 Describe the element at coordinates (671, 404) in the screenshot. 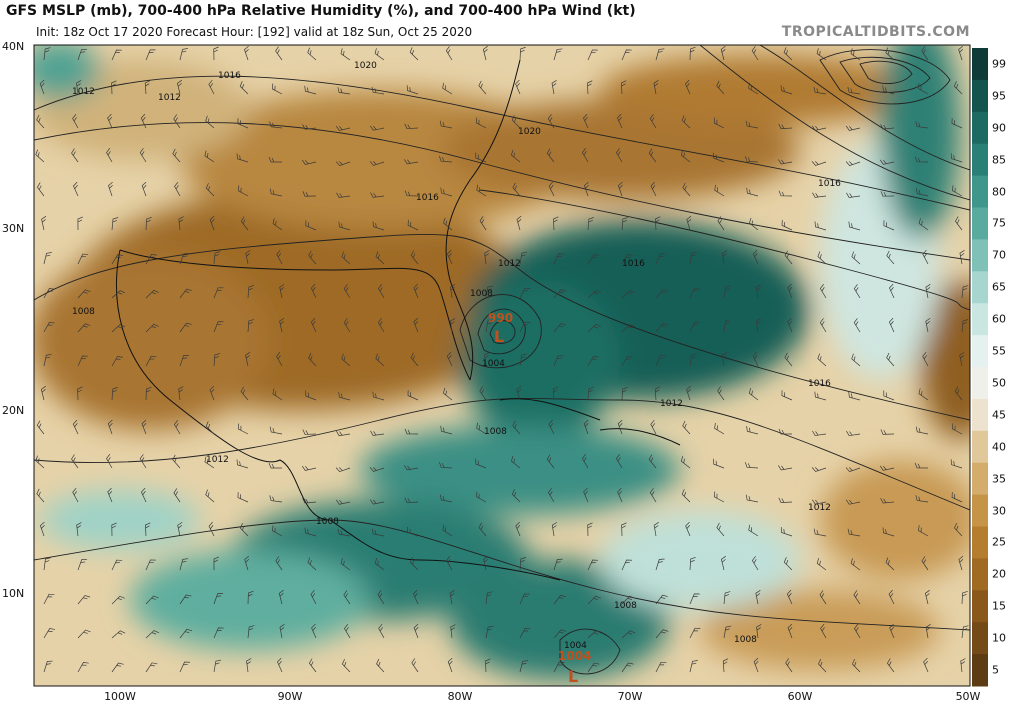

I see `pressure-label: 1012` at that location.